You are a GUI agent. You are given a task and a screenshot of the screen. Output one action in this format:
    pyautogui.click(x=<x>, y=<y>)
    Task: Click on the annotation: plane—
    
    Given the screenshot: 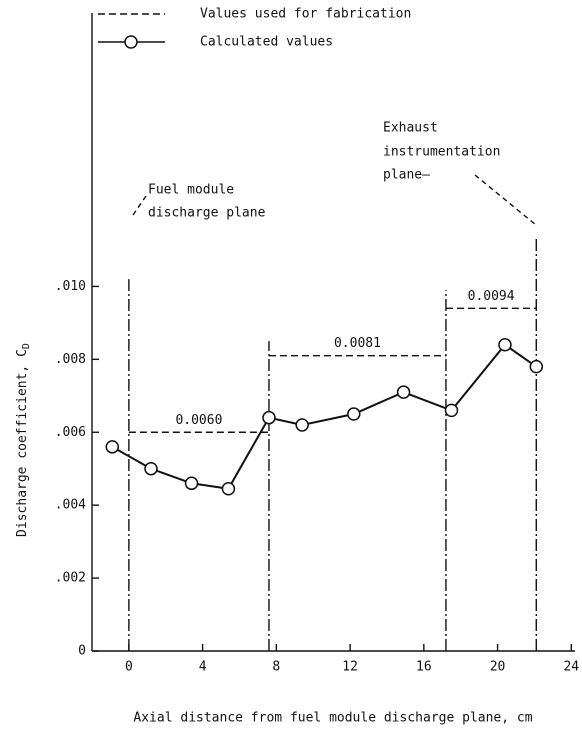 What is the action you would take?
    pyautogui.click(x=406, y=175)
    